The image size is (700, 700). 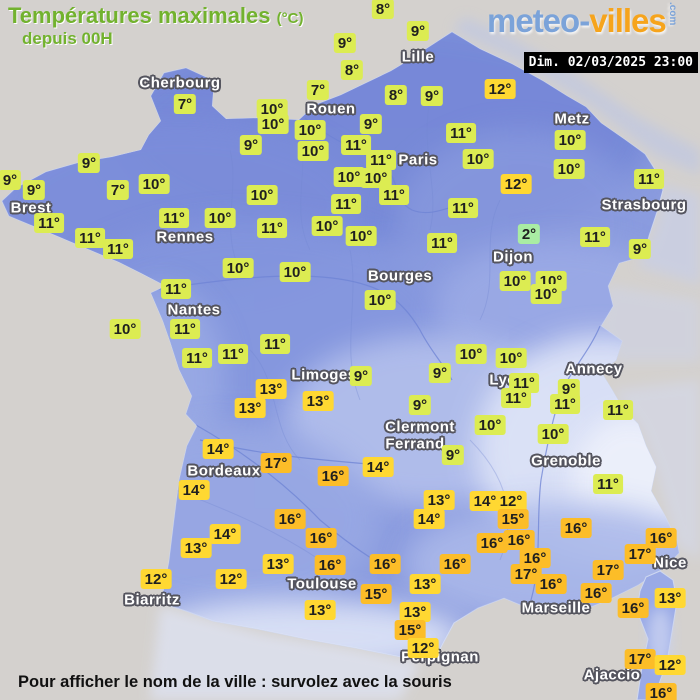 What do you see at coordinates (529, 234) in the screenshot?
I see `temp-label: 2°` at bounding box center [529, 234].